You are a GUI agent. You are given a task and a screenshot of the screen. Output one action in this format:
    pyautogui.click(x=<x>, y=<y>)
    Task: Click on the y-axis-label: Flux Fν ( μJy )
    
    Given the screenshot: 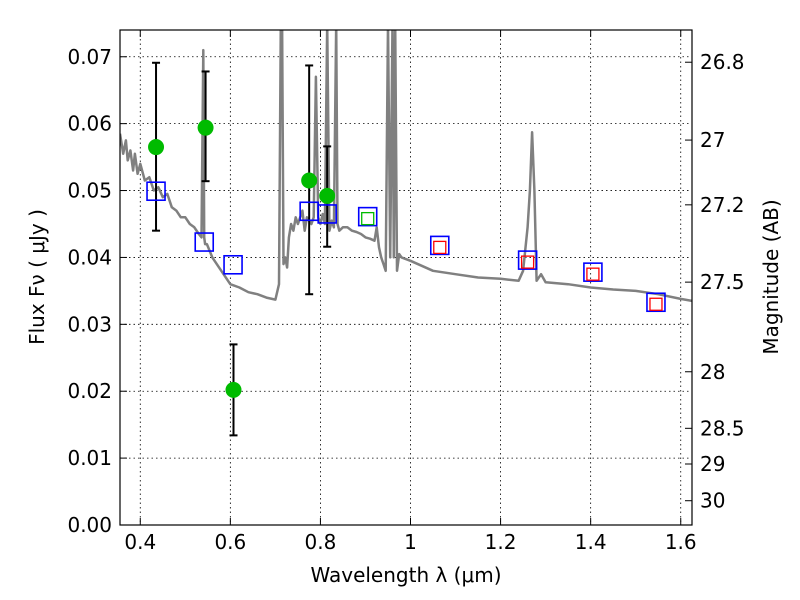 What is the action you would take?
    pyautogui.click(x=37, y=277)
    